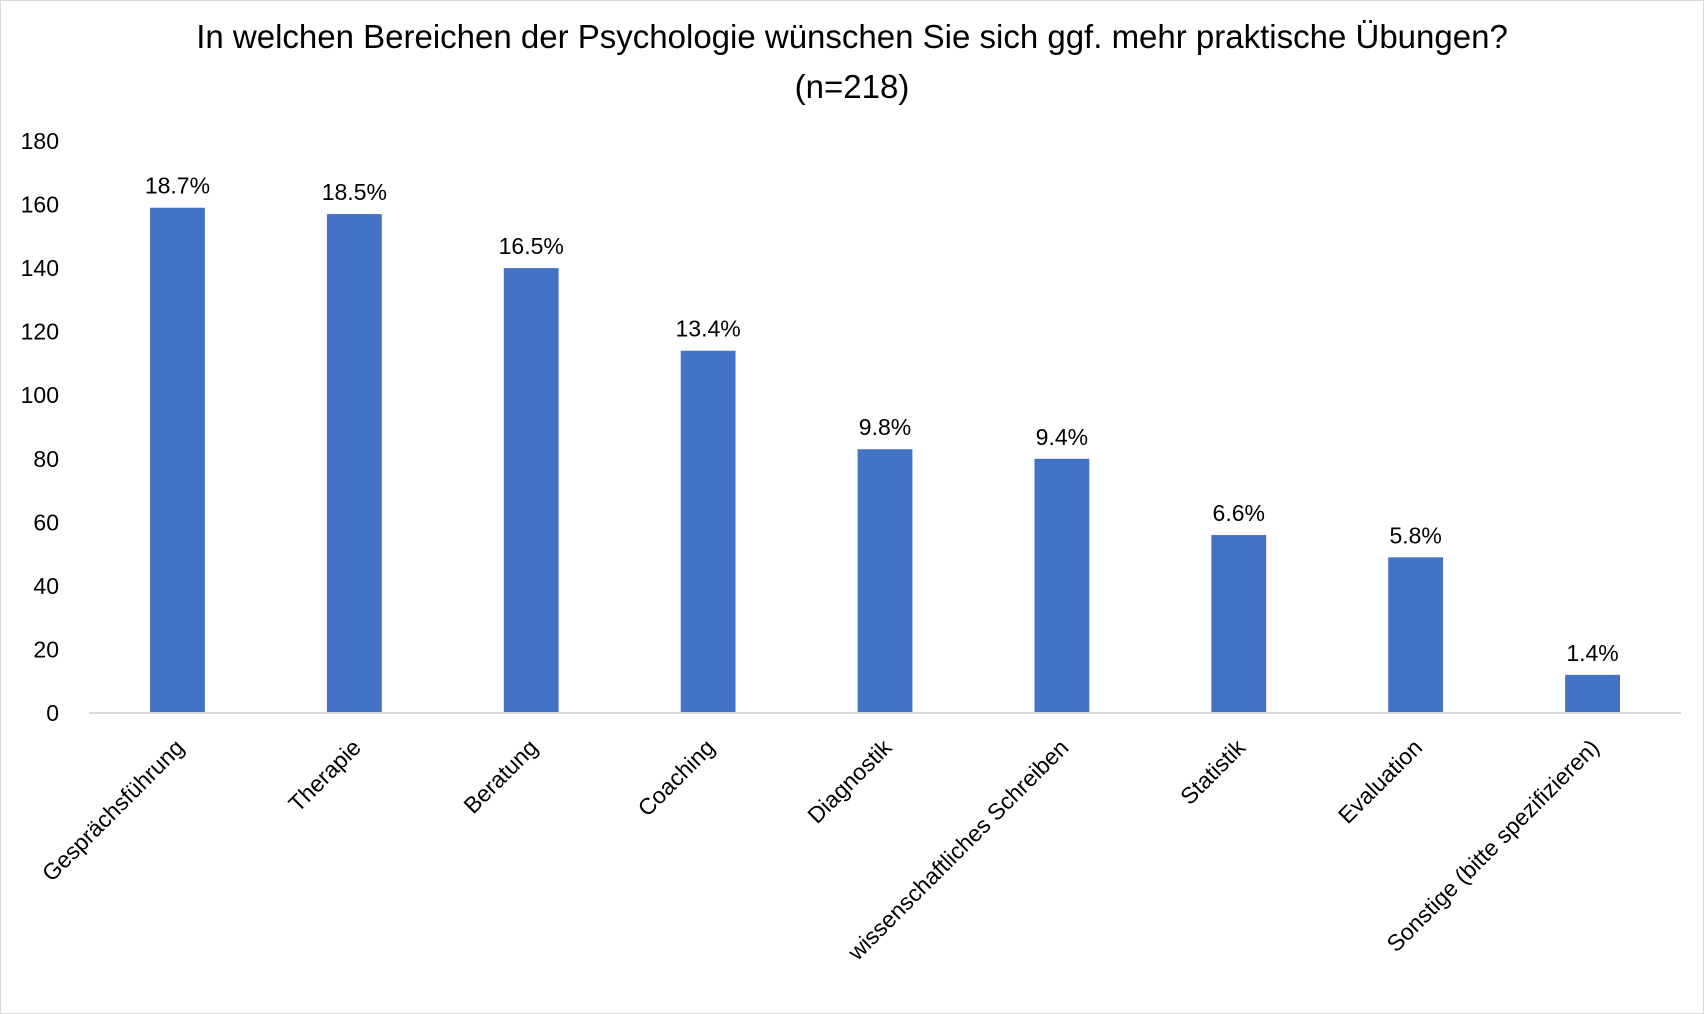  Describe the element at coordinates (46, 522) in the screenshot. I see `y-tick-label: 60` at that location.